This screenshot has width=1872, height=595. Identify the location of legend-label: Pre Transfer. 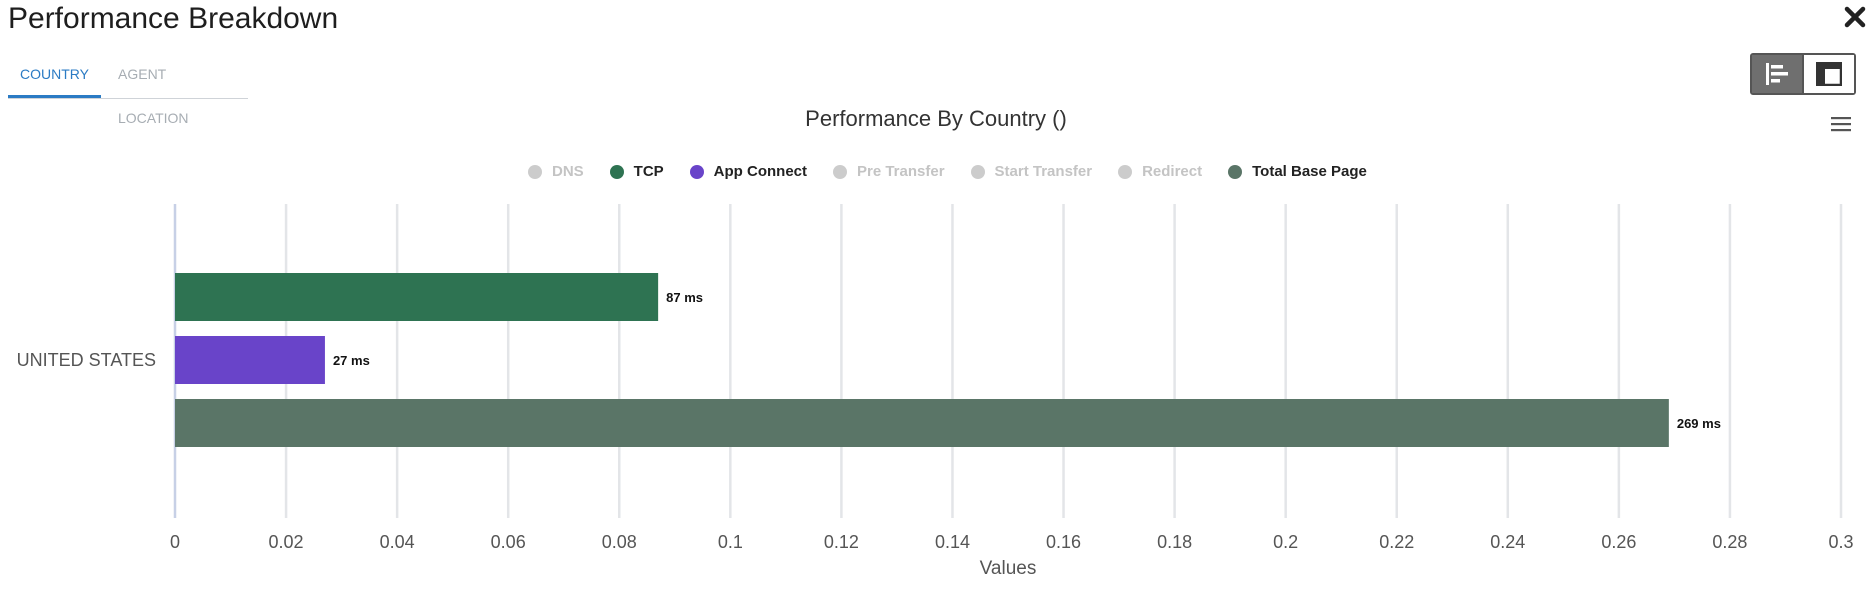
(901, 171).